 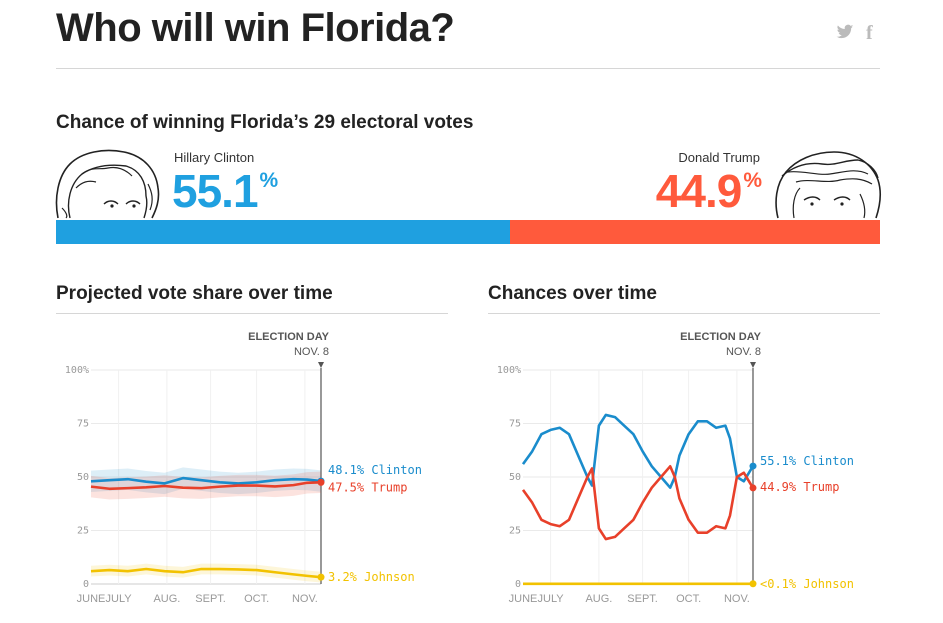 I want to click on series-end-label-clinton: 48.1% Clinton, so click(x=375, y=470).